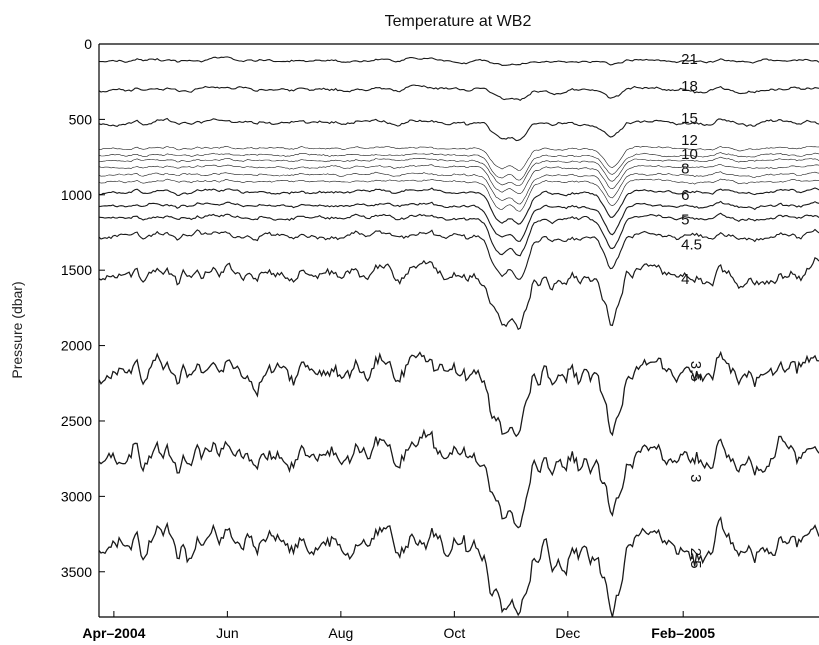  Describe the element at coordinates (83, 308) in the screenshot. I see `y-ticks: 0 500 1000 1500 2000 2500 3000 3500` at that location.